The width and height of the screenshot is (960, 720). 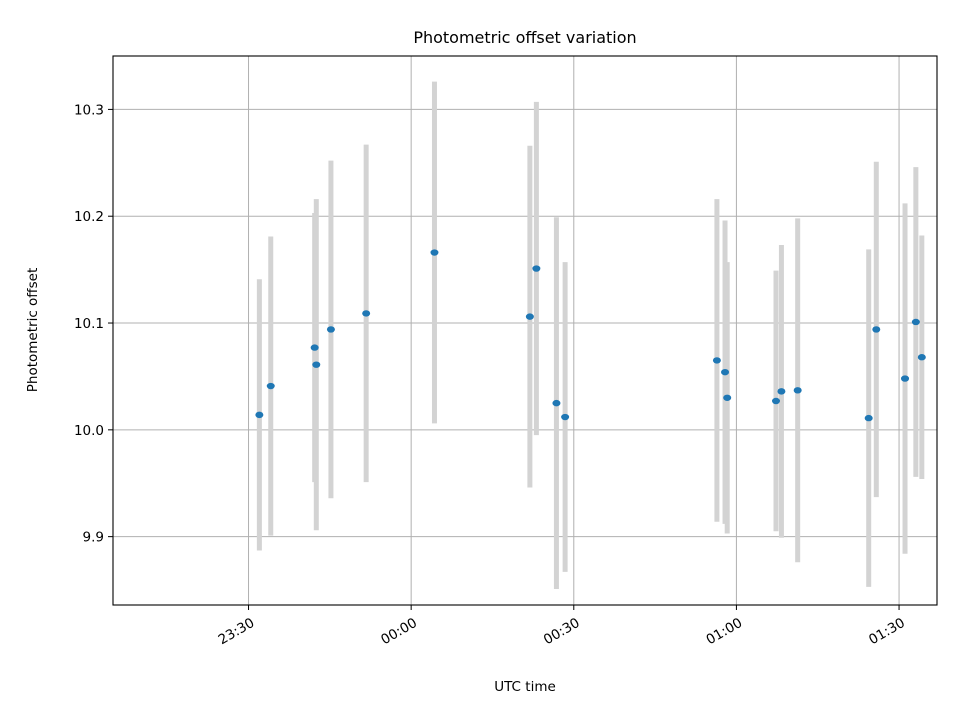 I want to click on y-tick-label: 10.3, so click(x=89, y=110).